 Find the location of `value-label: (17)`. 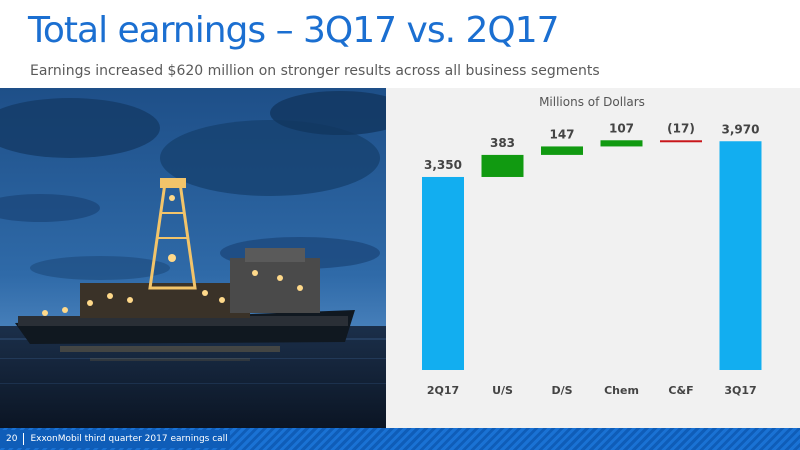

value-label: (17) is located at coordinates (681, 128).